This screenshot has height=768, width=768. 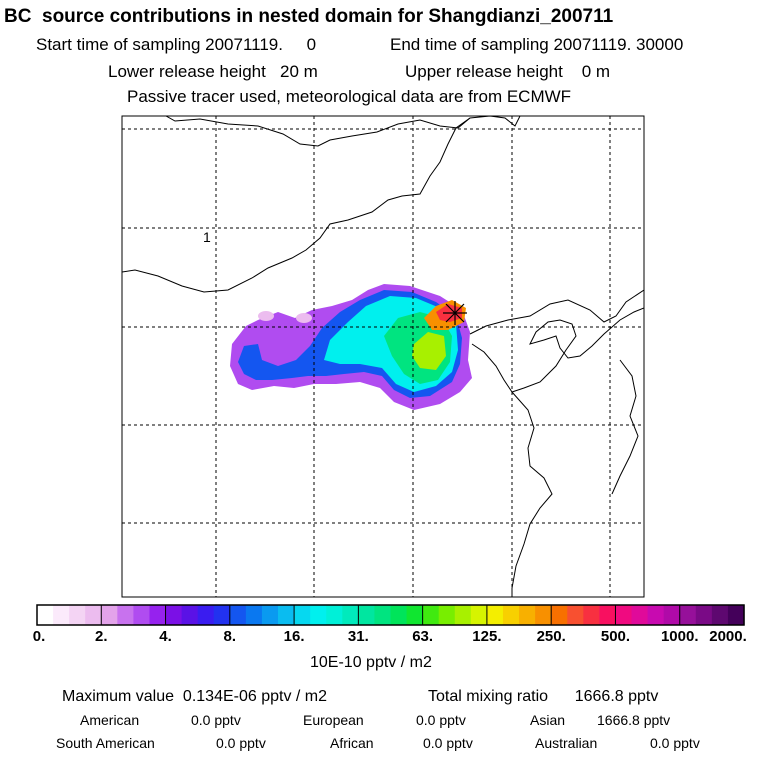 I want to click on region-name: Australian, so click(x=566, y=743).